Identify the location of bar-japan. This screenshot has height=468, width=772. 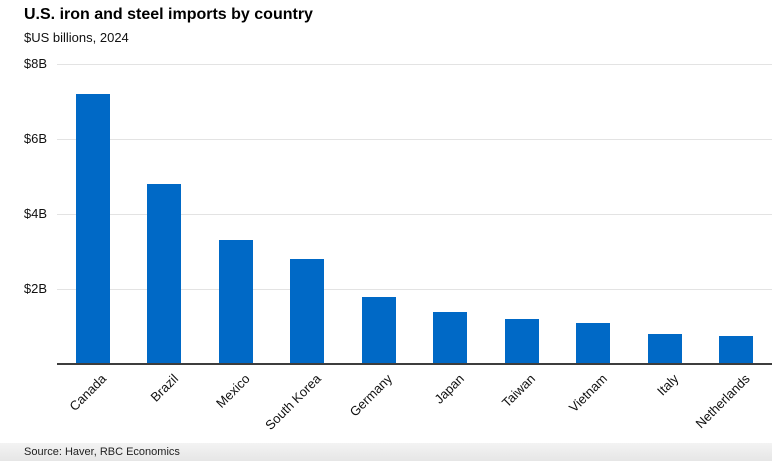
(450, 337).